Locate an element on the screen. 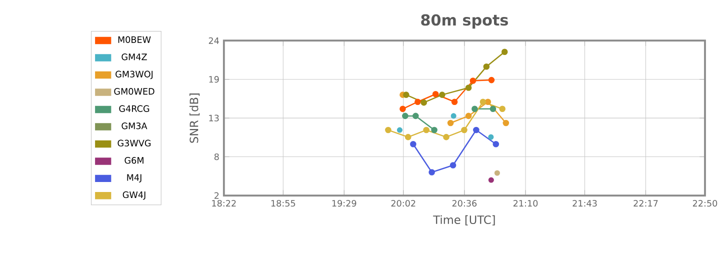  legend-label: GM4Z is located at coordinates (134, 56).